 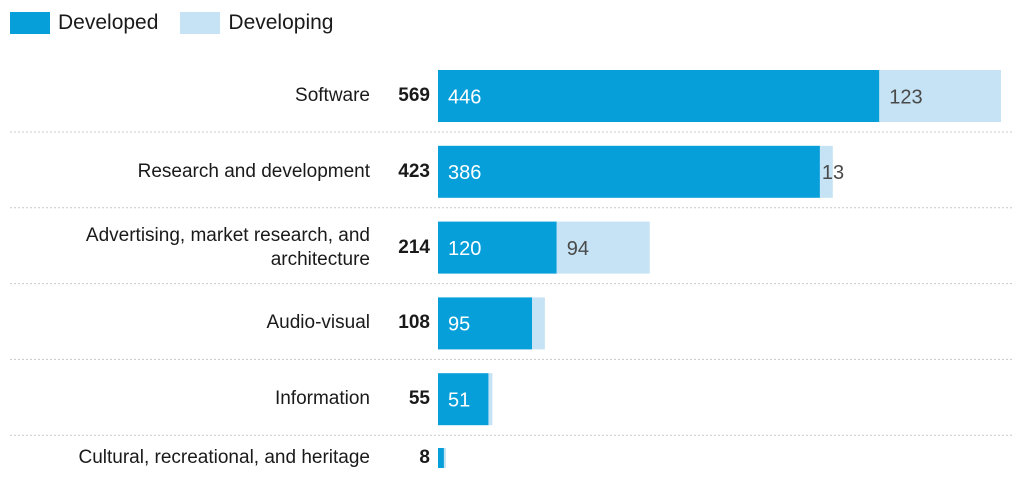 I want to click on value-label: 386, so click(x=464, y=173).